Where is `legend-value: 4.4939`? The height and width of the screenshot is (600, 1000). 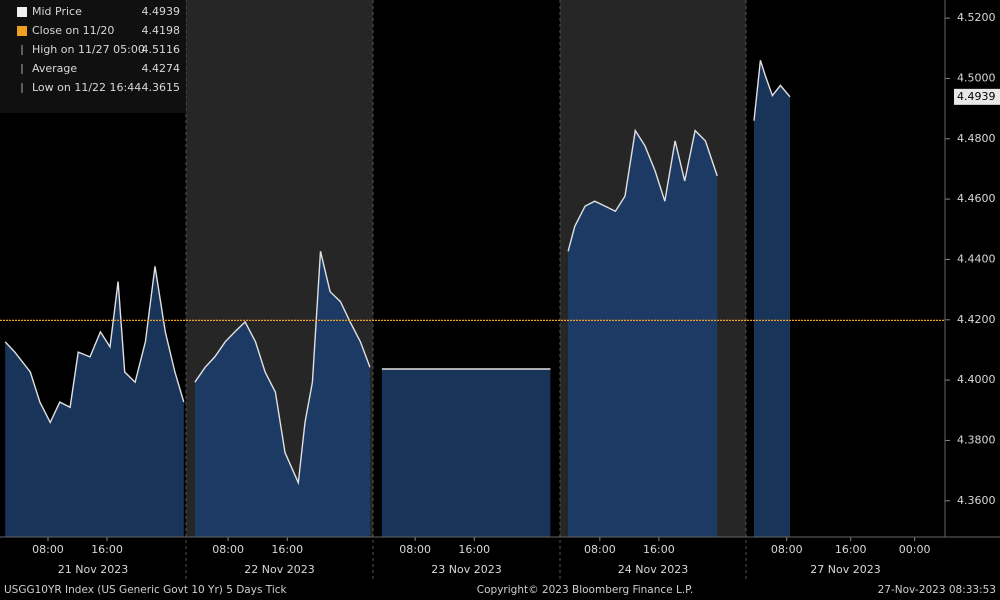 legend-value: 4.4939 is located at coordinates (161, 11).